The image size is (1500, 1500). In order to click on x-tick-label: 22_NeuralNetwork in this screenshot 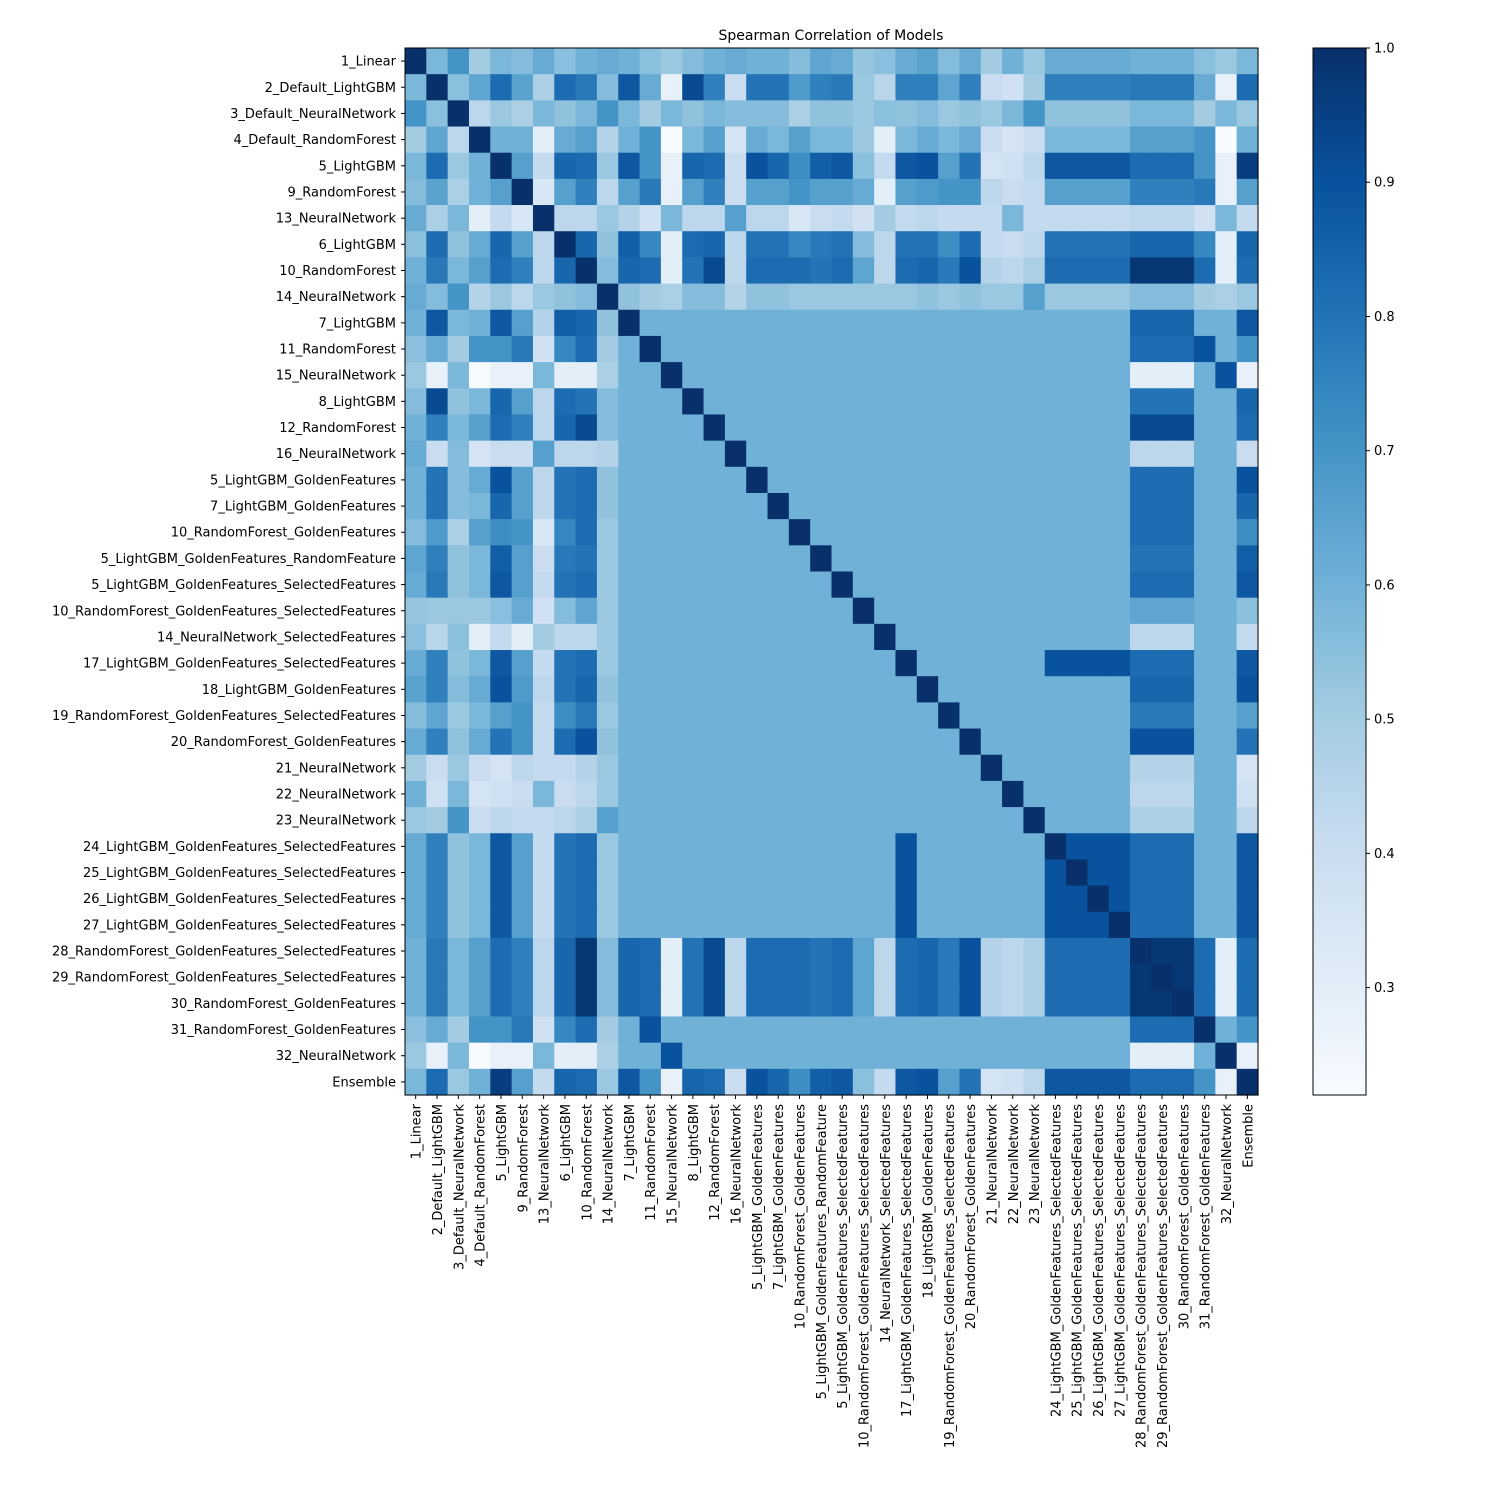, I will do `click(1014, 1164)`.